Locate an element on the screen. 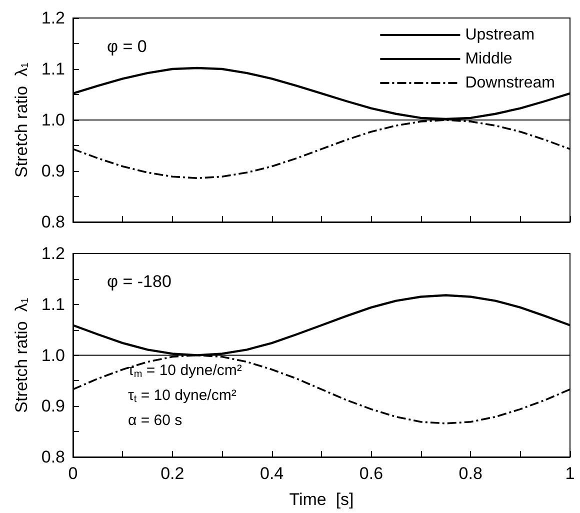 The image size is (580, 513). annotation: α = 60 s is located at coordinates (155, 420).